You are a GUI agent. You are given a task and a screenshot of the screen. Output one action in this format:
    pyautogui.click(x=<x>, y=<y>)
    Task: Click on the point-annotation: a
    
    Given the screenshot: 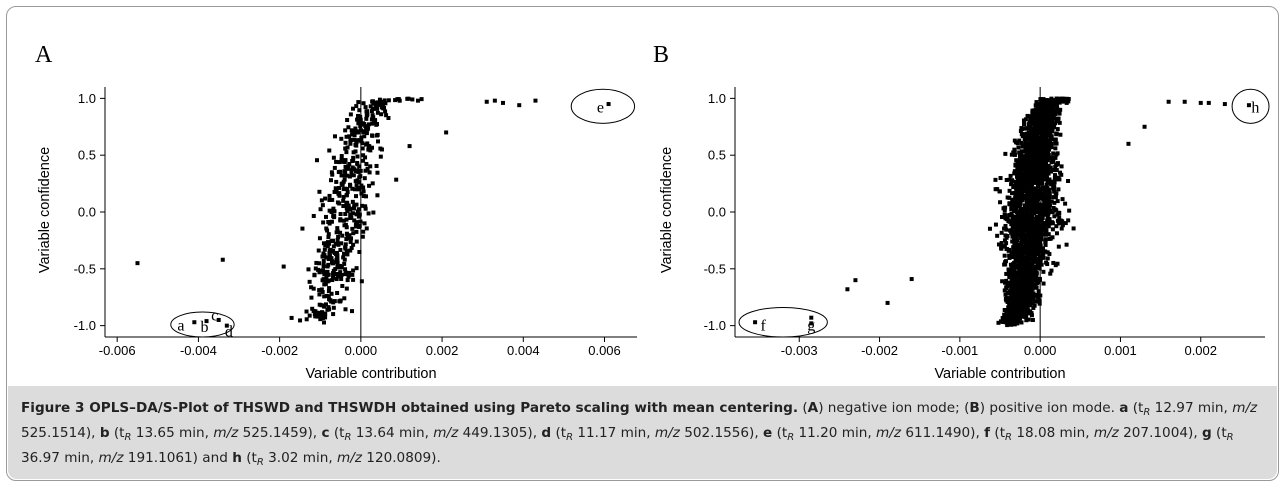 What is the action you would take?
    pyautogui.click(x=180, y=326)
    